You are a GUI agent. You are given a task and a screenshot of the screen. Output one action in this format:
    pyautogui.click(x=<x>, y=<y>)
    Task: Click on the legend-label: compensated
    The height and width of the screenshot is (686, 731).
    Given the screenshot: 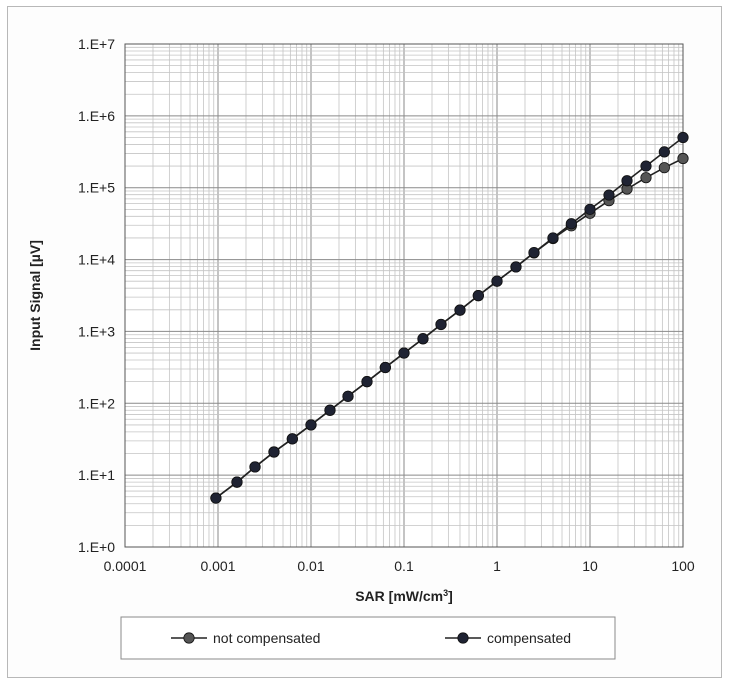 What is the action you would take?
    pyautogui.click(x=529, y=638)
    